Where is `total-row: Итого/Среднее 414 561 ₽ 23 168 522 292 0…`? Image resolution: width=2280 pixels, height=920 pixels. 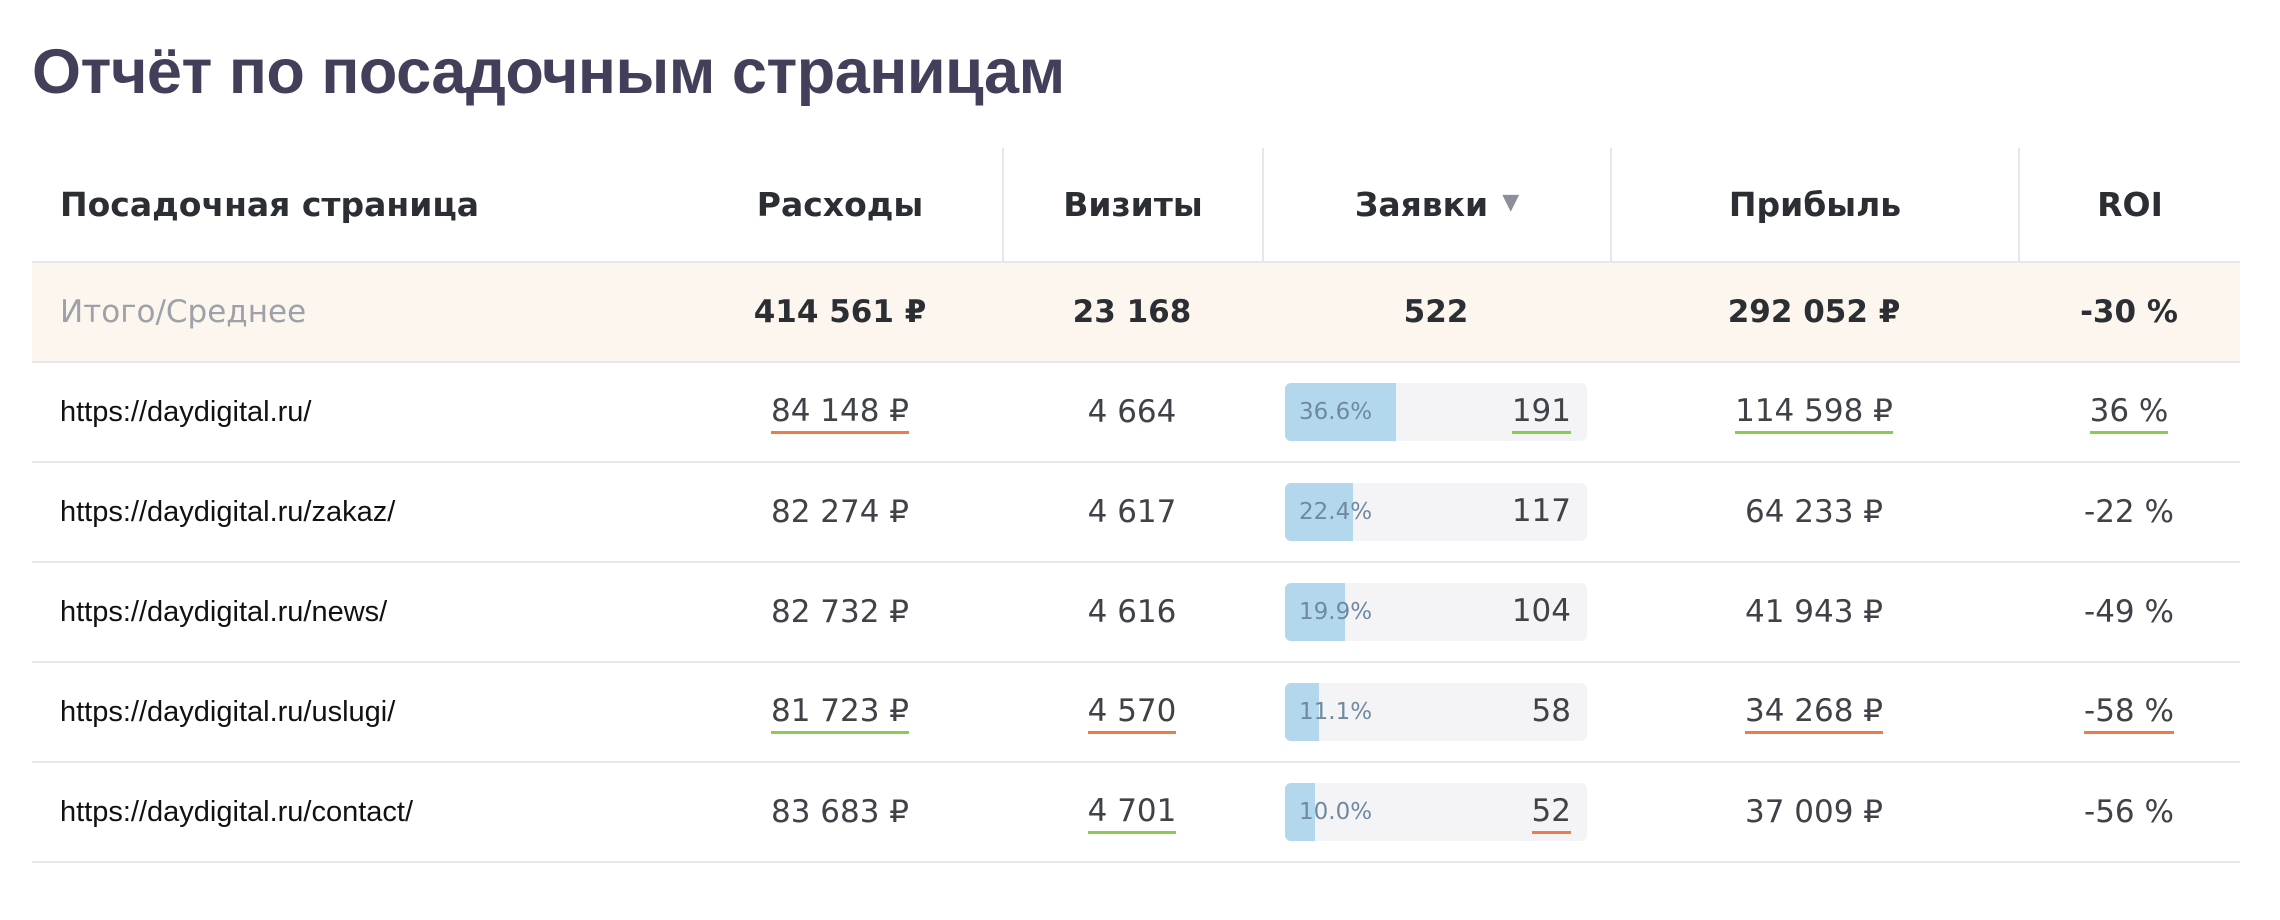 total-row: Итого/Среднее 414 561 ₽ 23 168 522 292 0… is located at coordinates (1136, 313).